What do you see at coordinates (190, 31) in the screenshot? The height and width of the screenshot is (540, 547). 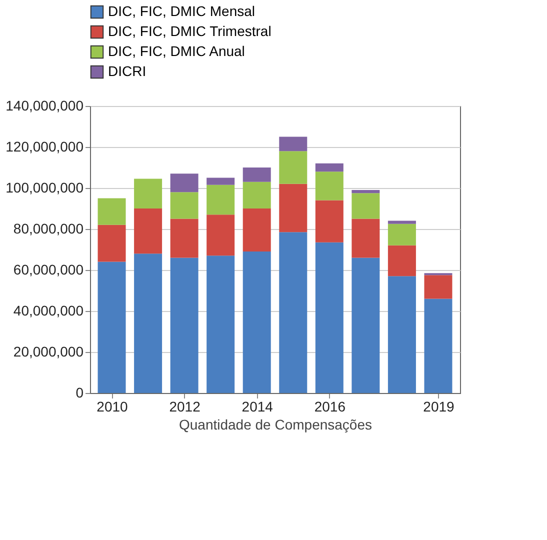 I see `legend-label: DIC, FIC, DMIC Trimestral` at bounding box center [190, 31].